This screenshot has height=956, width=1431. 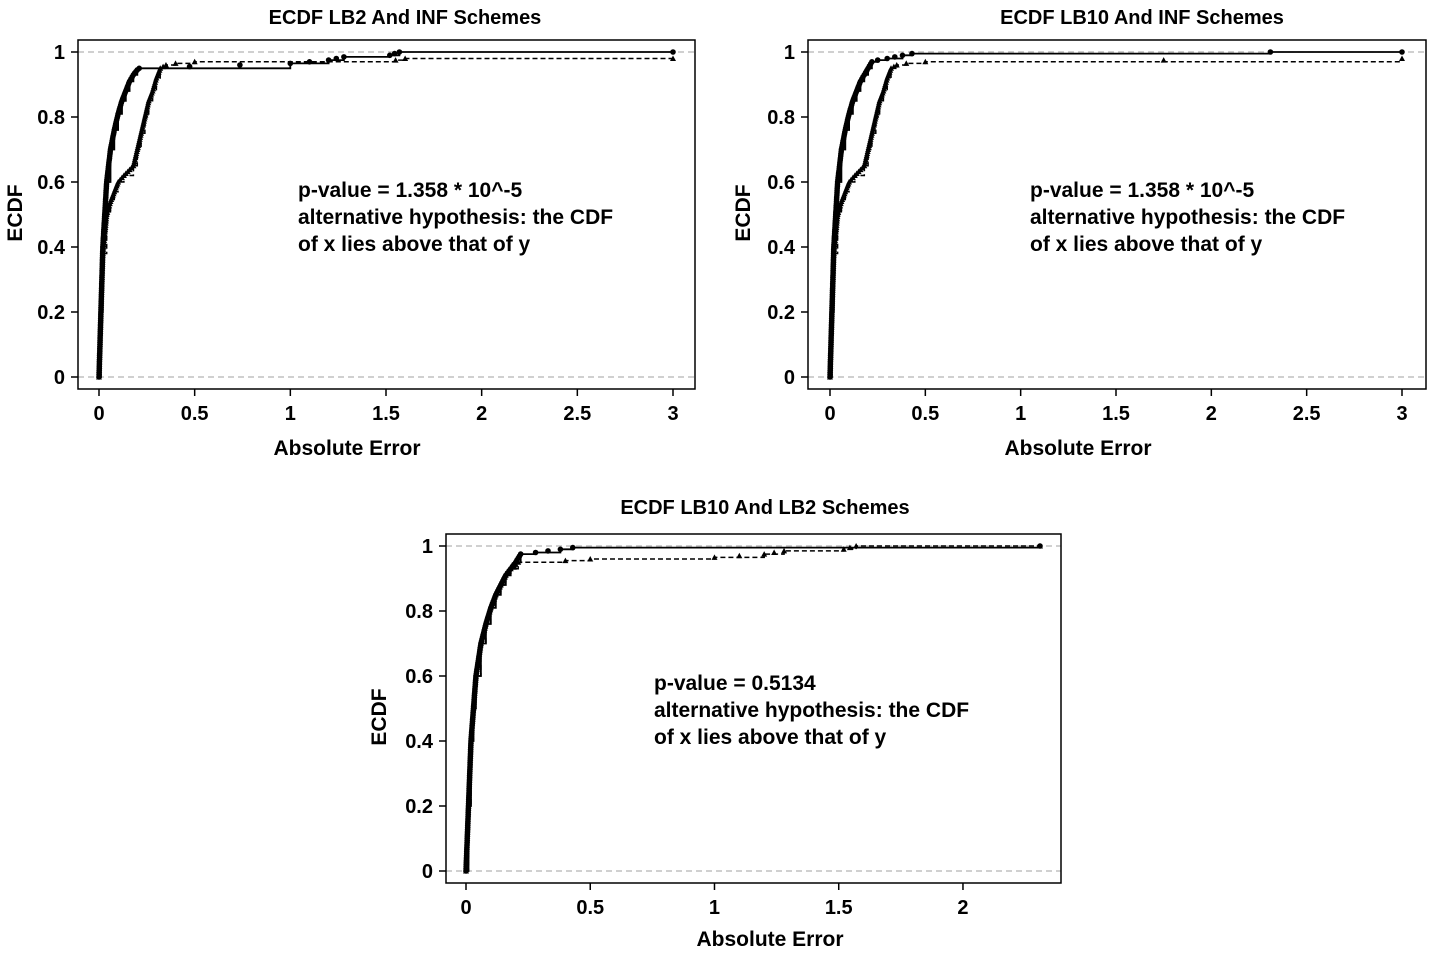 What do you see at coordinates (764, 508) in the screenshot?
I see `chart-title: ECDF LB10 And LB2 Schemes` at bounding box center [764, 508].